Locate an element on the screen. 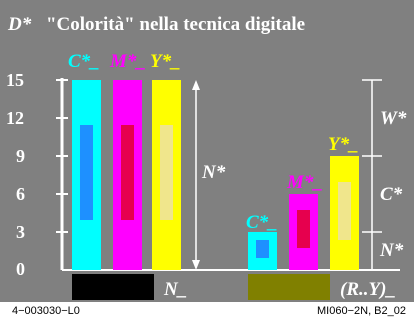 Image resolution: width=414 pixels, height=323 pixels. tick-label-6: 6 is located at coordinates (20, 194).